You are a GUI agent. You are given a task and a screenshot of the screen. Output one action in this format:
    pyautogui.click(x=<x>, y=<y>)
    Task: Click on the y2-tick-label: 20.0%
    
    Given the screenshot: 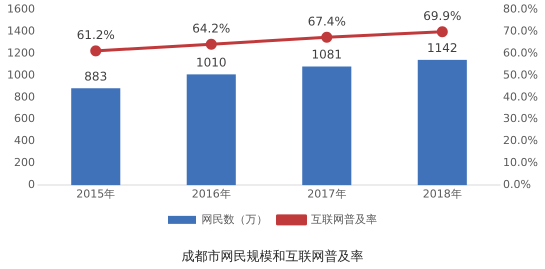 What is the action you would take?
    pyautogui.click(x=520, y=141)
    